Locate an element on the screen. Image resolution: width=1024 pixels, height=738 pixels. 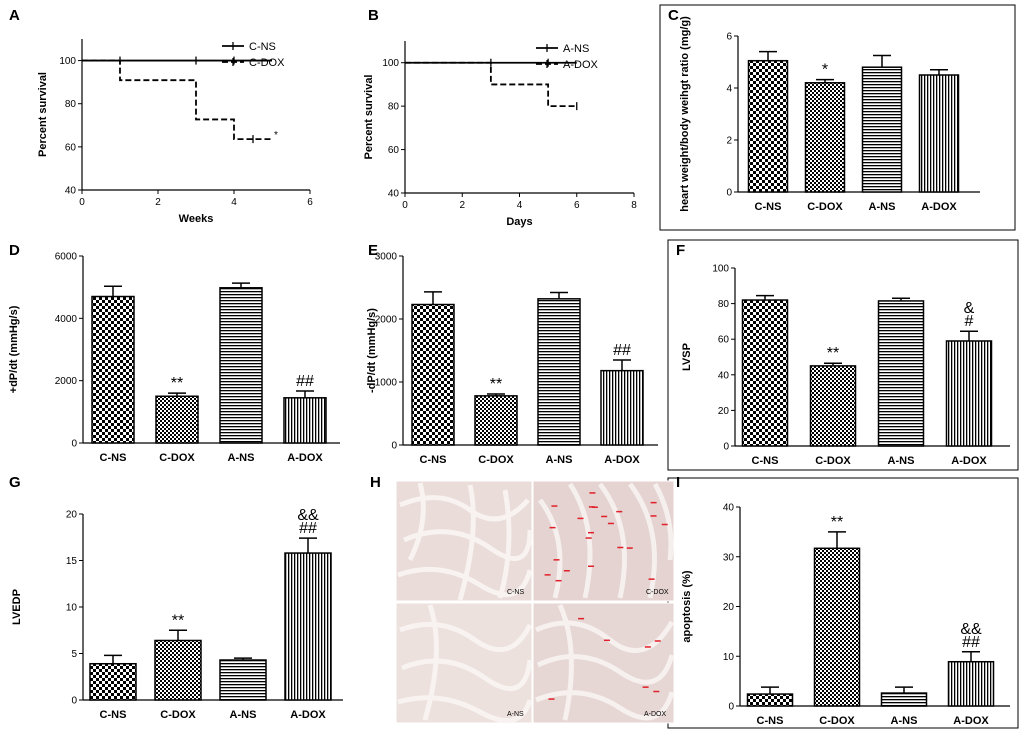
significance-mark: && is located at coordinates (308, 515).